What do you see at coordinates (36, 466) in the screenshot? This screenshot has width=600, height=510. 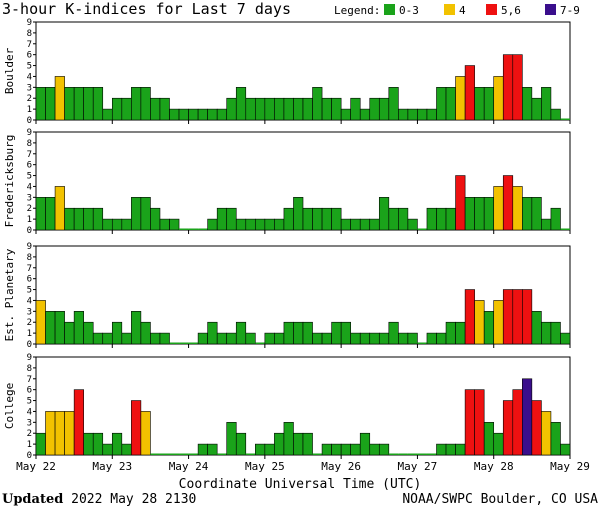 I see `x-tick-label: May 22` at bounding box center [36, 466].